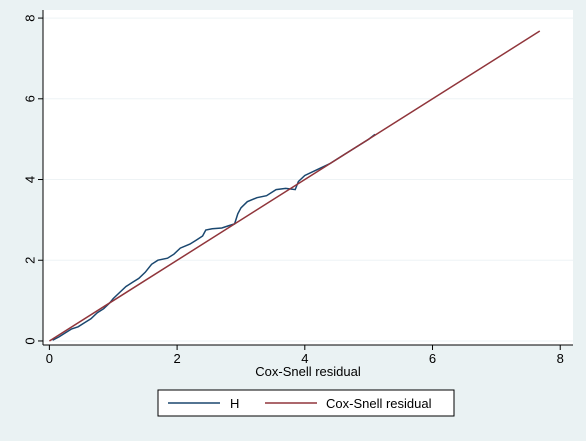 The image size is (586, 441). Describe the element at coordinates (29, 340) in the screenshot. I see `y-tick-label-0: 0` at that location.